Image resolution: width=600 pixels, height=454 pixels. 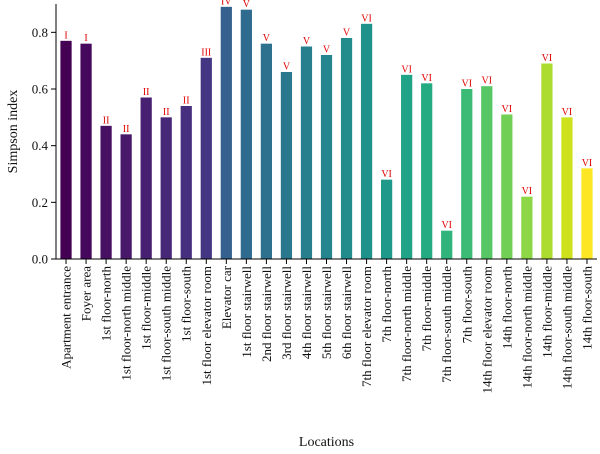 I want to click on group-label-7: II, so click(x=186, y=101).